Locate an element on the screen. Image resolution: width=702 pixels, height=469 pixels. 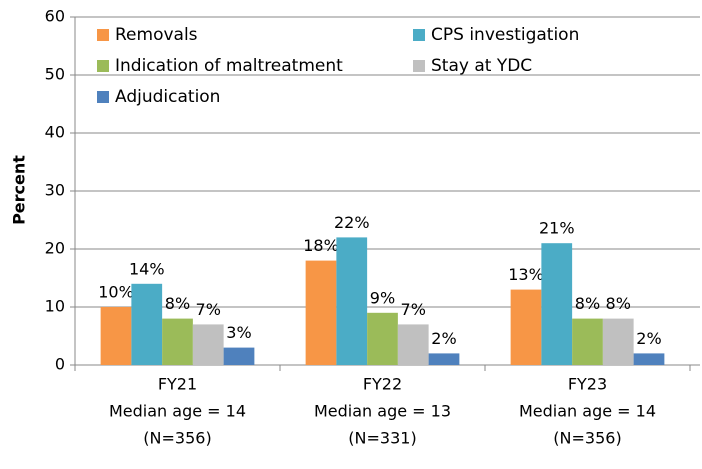
x-tick-label: FY21 is located at coordinates (177, 384).